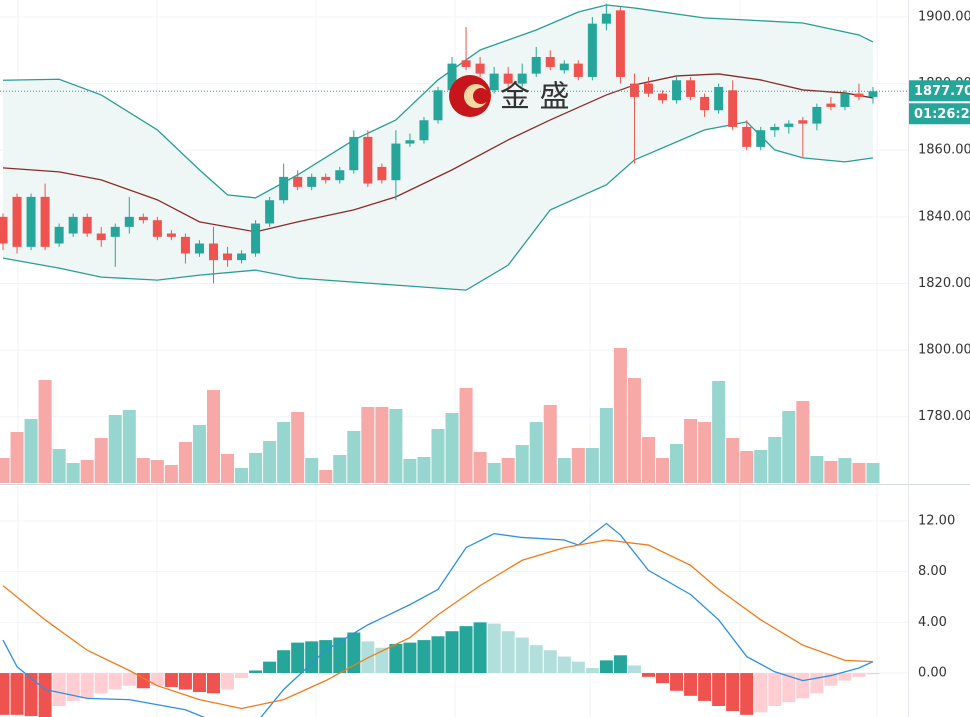  I want to click on last-price-label: 1877.70, so click(942, 91).